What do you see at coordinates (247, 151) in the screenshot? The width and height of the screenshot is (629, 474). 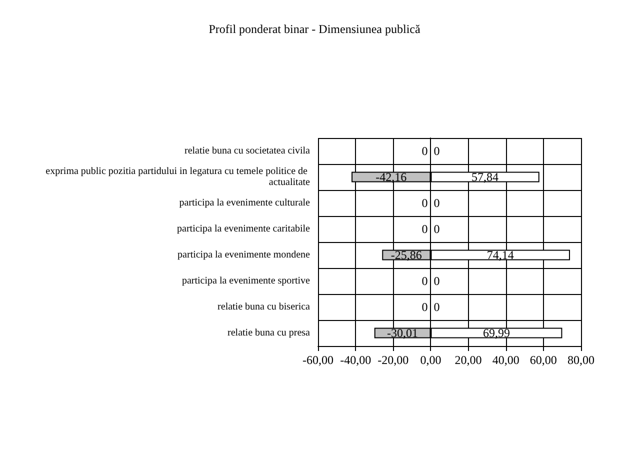 I see `y-tick-label: relatie buna cu societatea civila` at bounding box center [247, 151].